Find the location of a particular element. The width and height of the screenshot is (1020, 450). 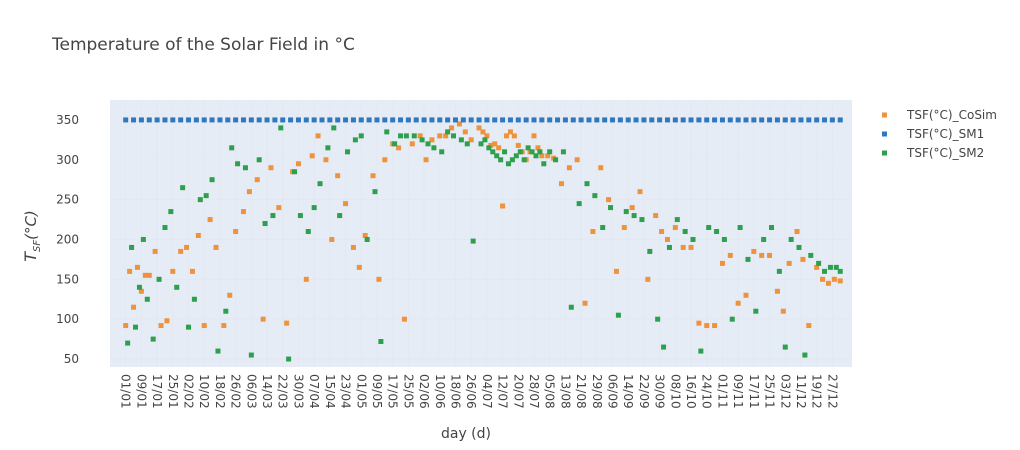

x-tick-label: 17/05 is located at coordinates (393, 391).